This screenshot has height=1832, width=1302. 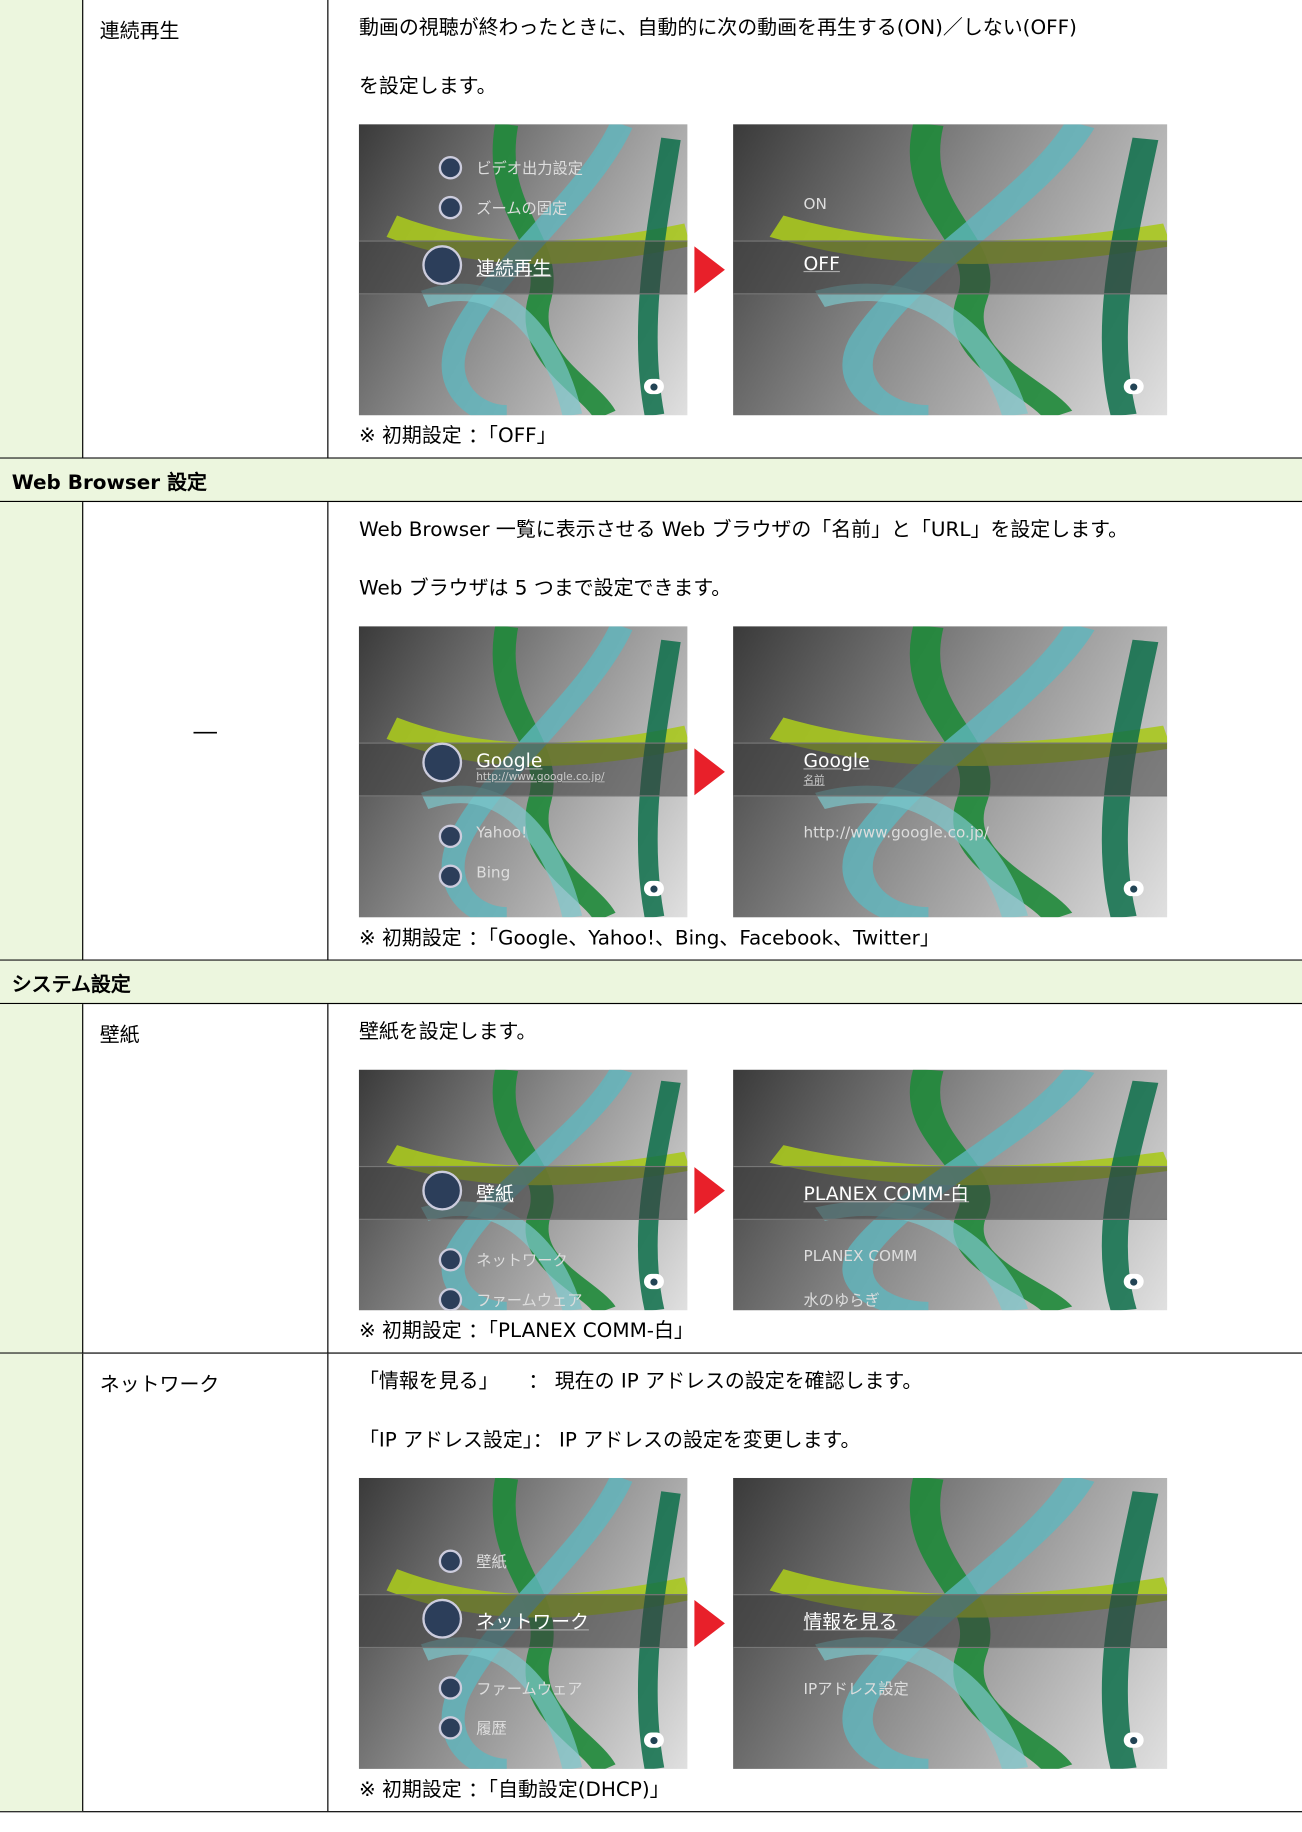 I want to click on screenshot: ON OFF ●, so click(x=950, y=270).